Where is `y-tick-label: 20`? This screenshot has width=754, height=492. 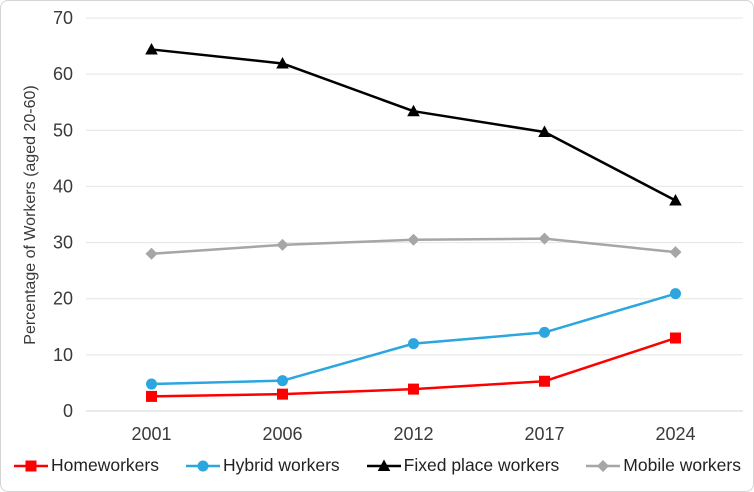
y-tick-label: 20 is located at coordinates (63, 299).